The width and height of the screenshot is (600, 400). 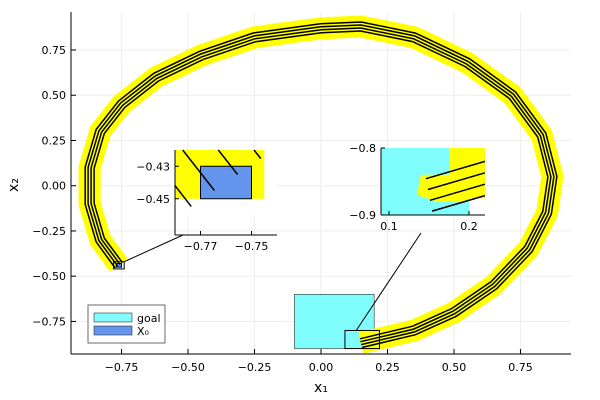 I want to click on x-tick-label: −0.75, so click(x=122, y=367).